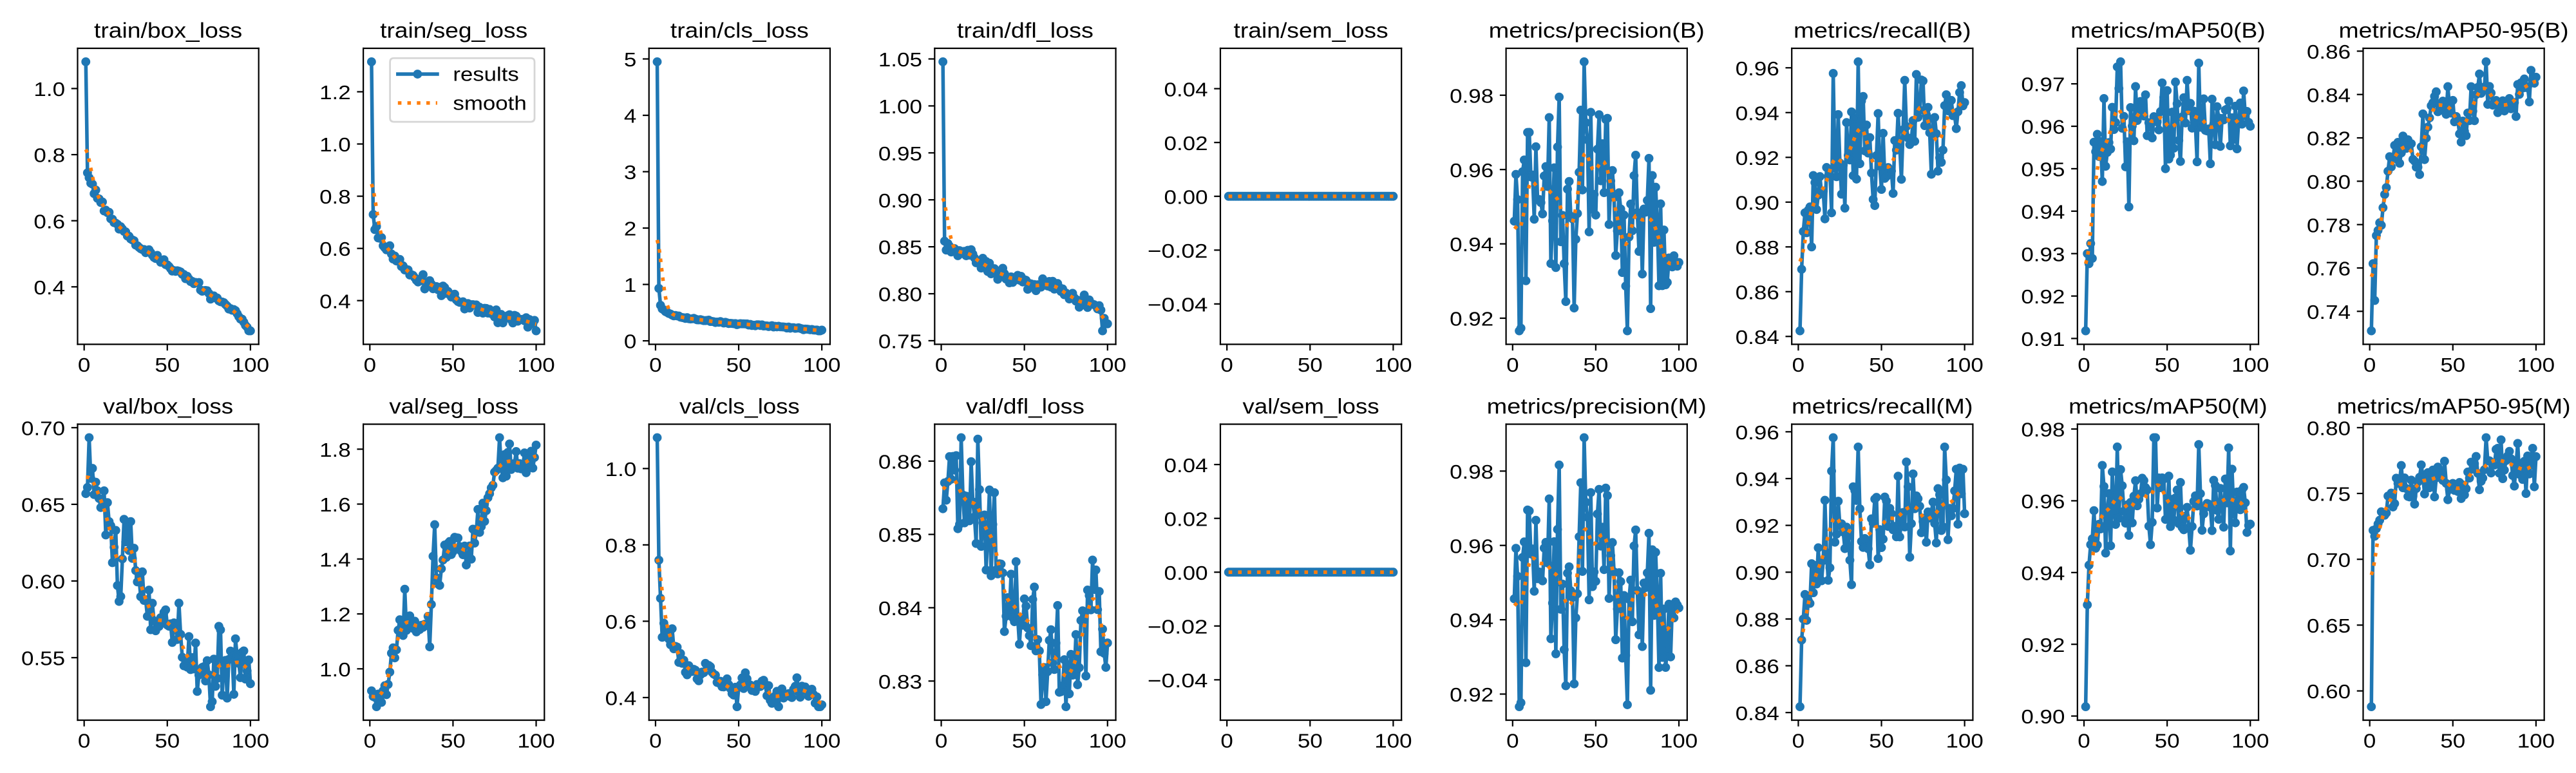 The image size is (2576, 773). Describe the element at coordinates (335, 450) in the screenshot. I see `svg-text: 1.8` at that location.